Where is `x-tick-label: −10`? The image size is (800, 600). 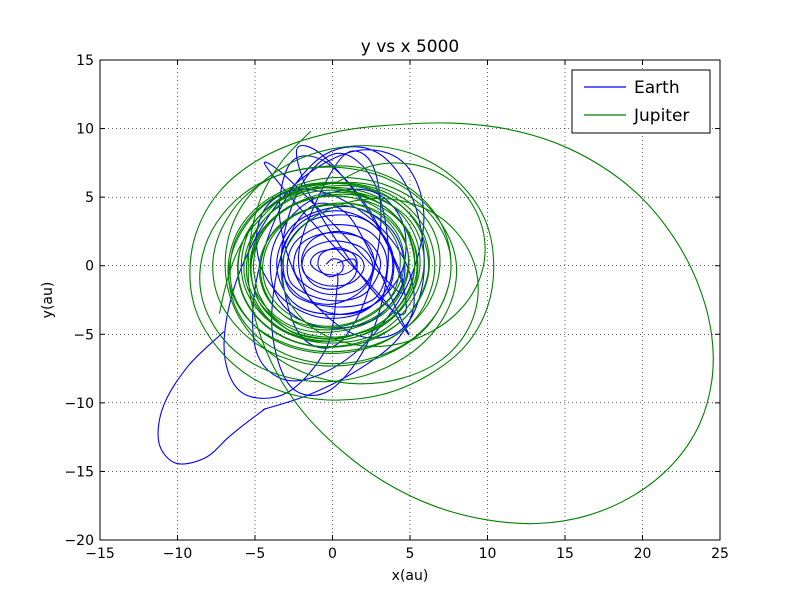 x-tick-label: −10 is located at coordinates (178, 554).